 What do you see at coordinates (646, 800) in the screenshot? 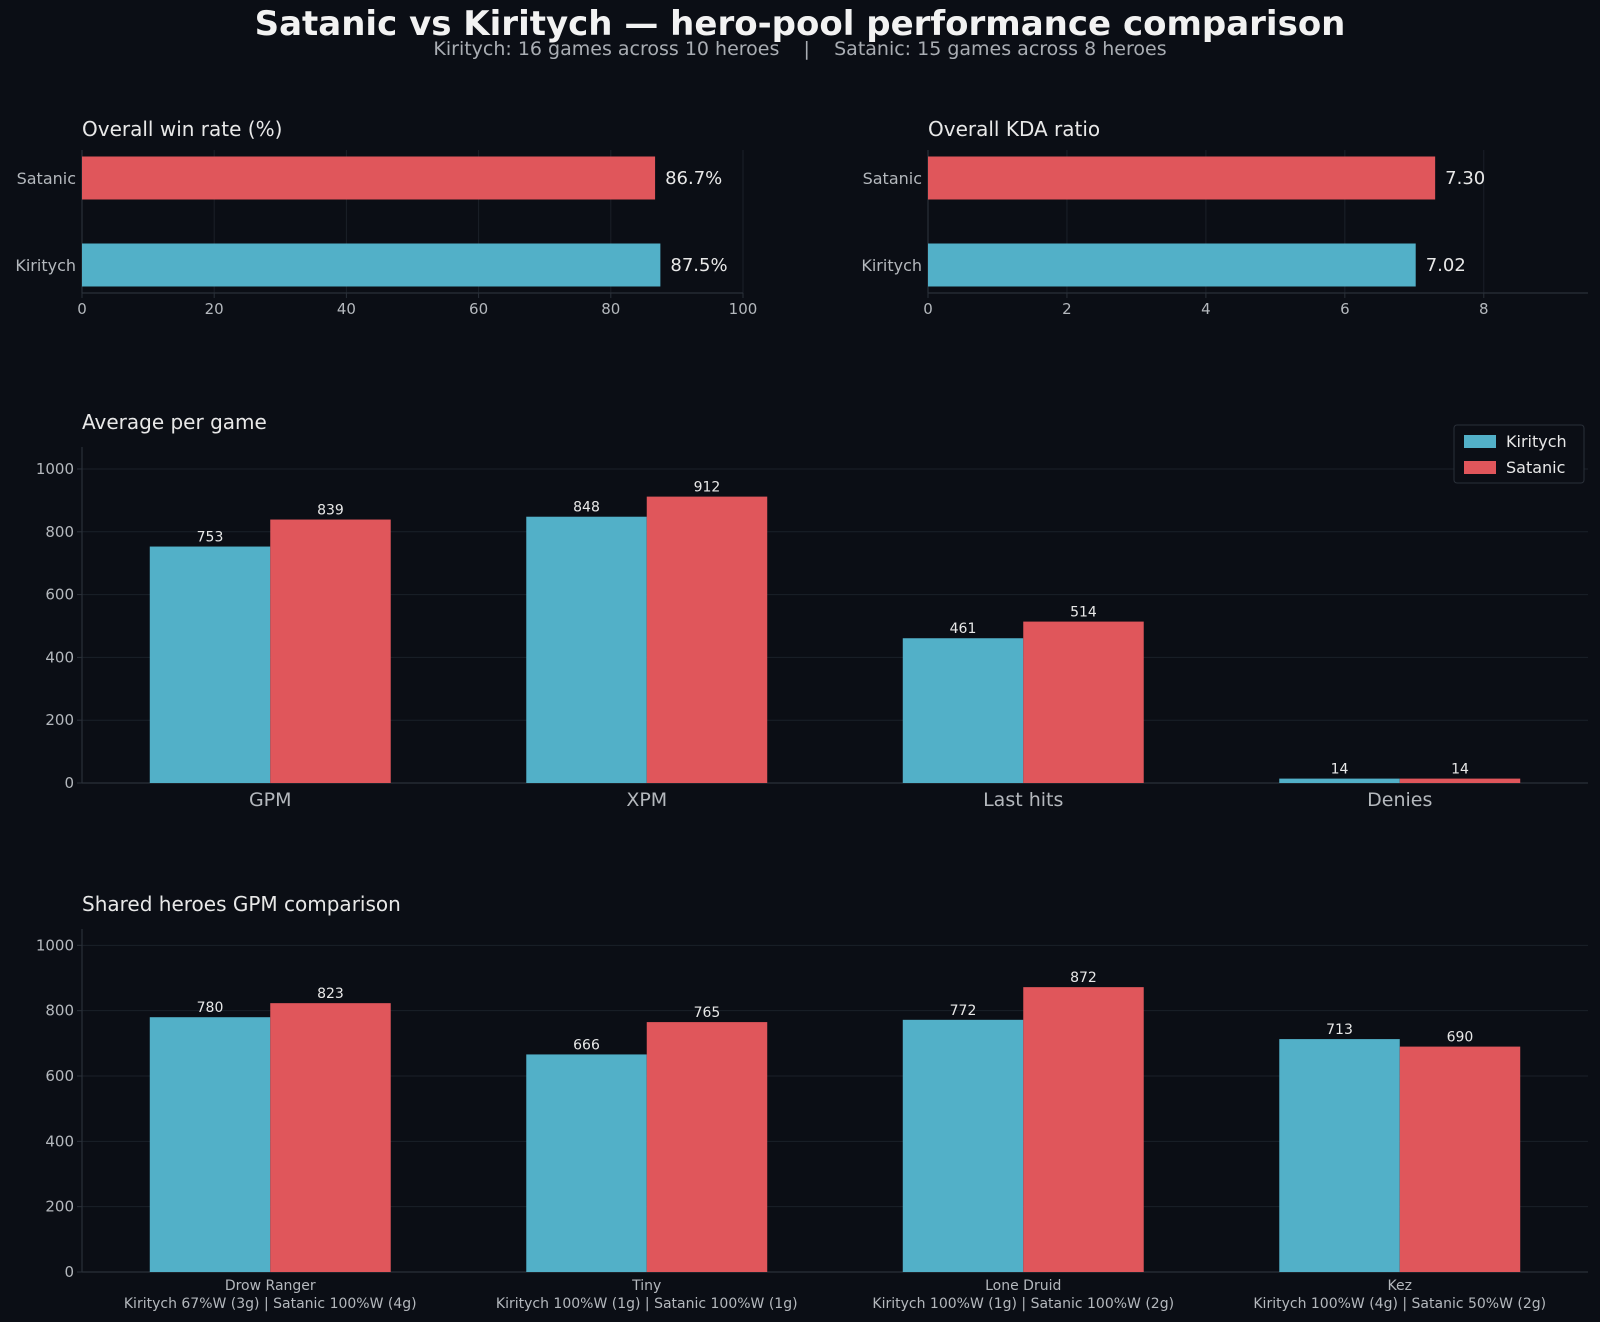
I see `category-label: XPM` at bounding box center [646, 800].